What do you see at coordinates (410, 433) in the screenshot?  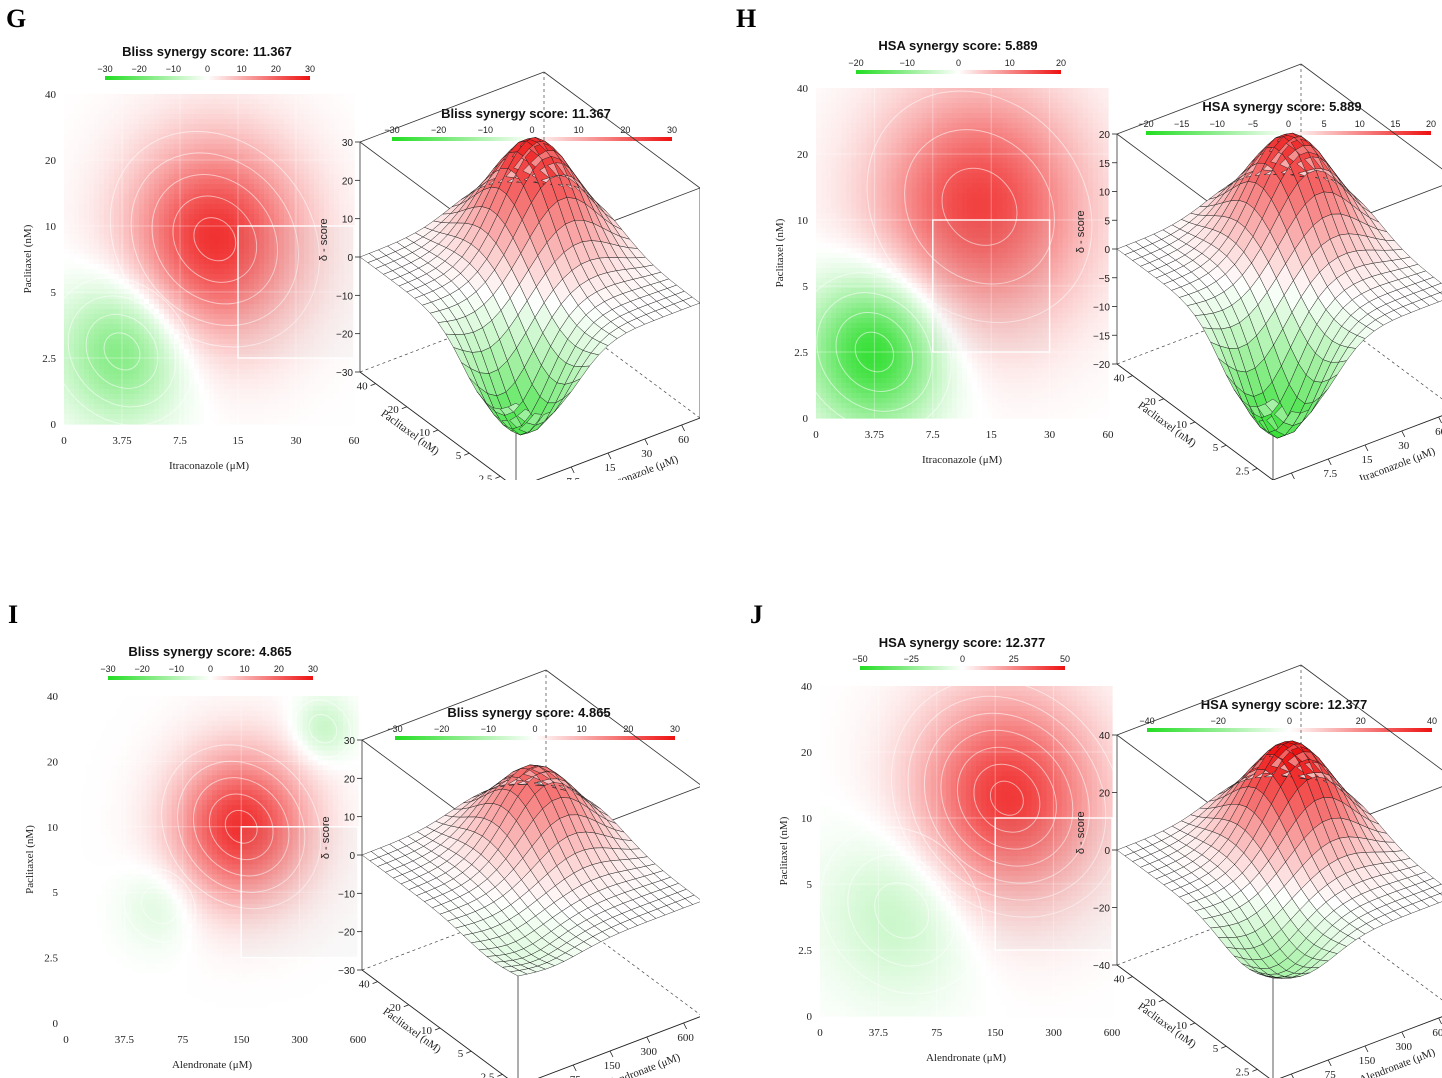 I see `y-axis-label: Paclitaxel (nM)` at bounding box center [410, 433].